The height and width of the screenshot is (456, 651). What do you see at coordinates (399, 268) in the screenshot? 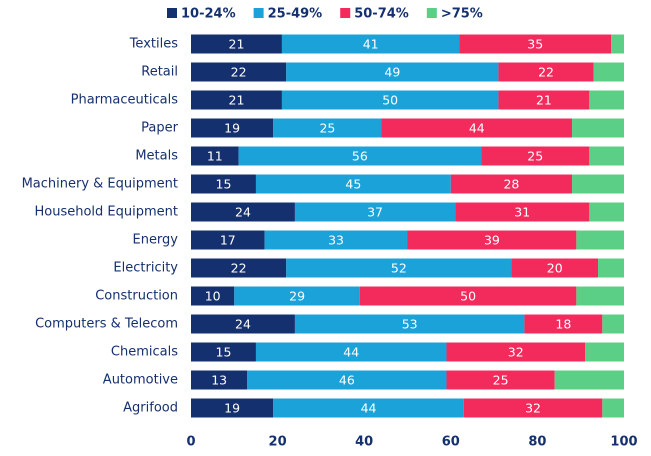
I see `bar-label: 52` at bounding box center [399, 268].